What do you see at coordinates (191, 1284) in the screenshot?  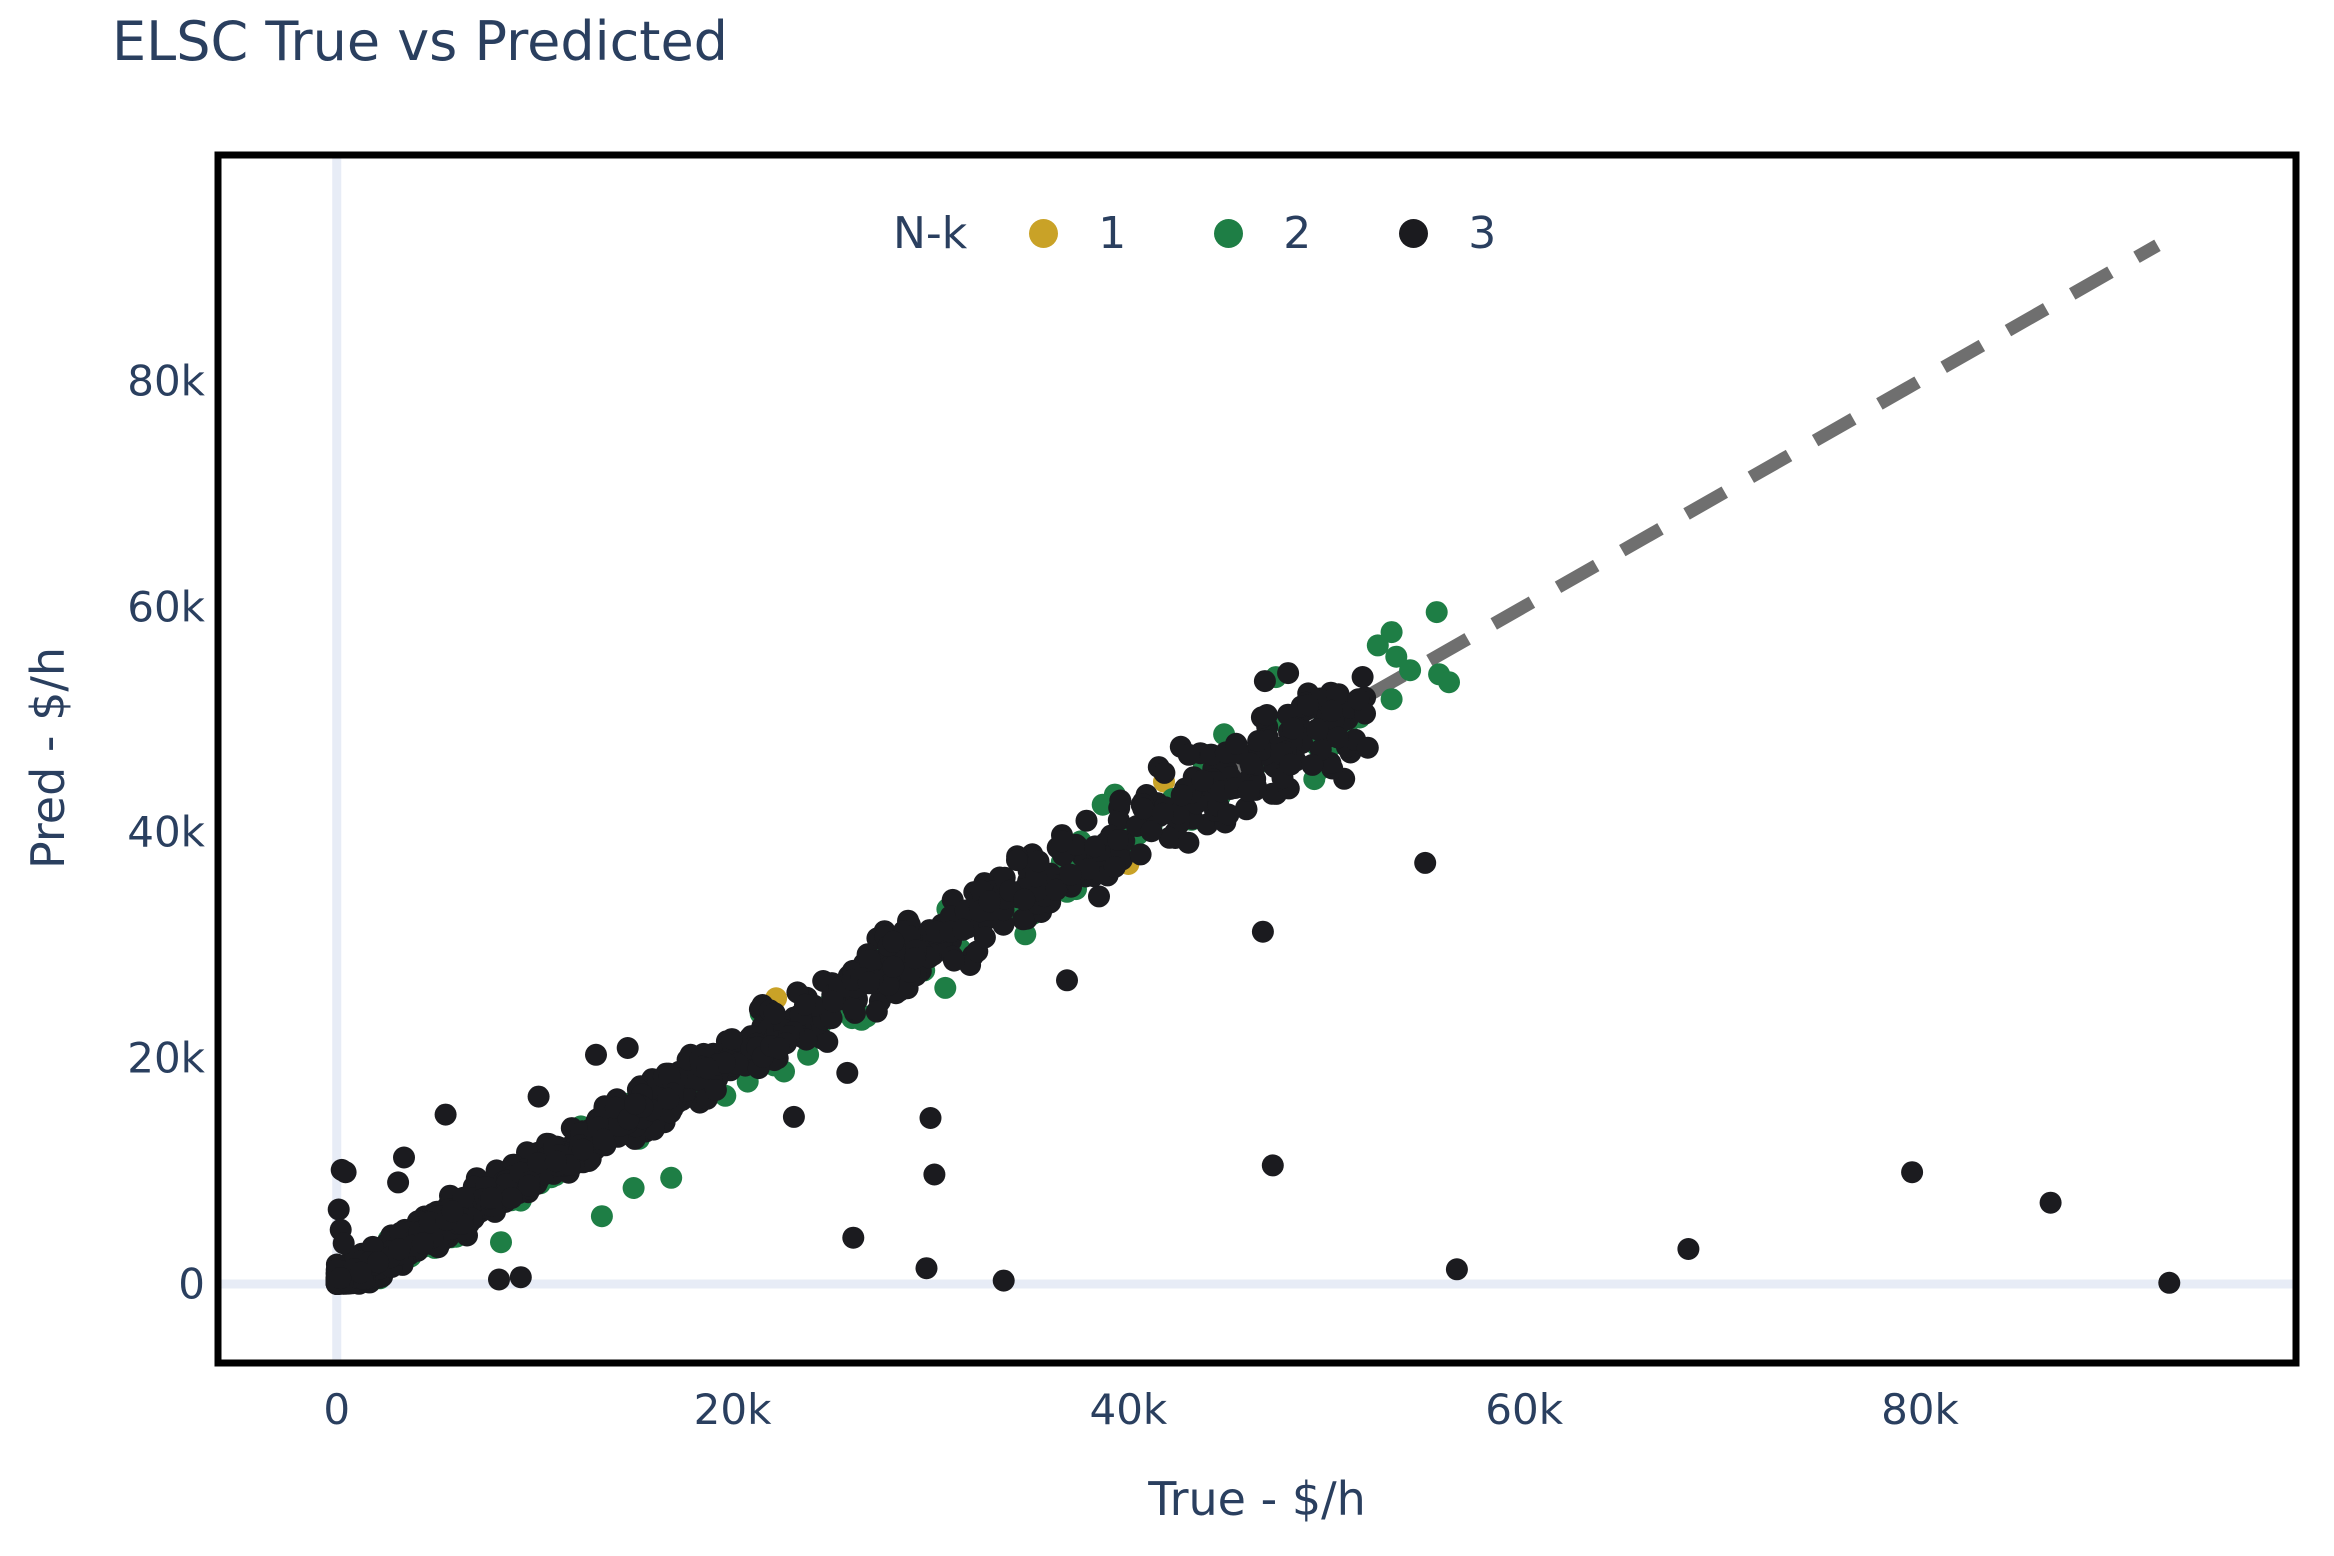 I see `y-tick-label: 0` at bounding box center [191, 1284].